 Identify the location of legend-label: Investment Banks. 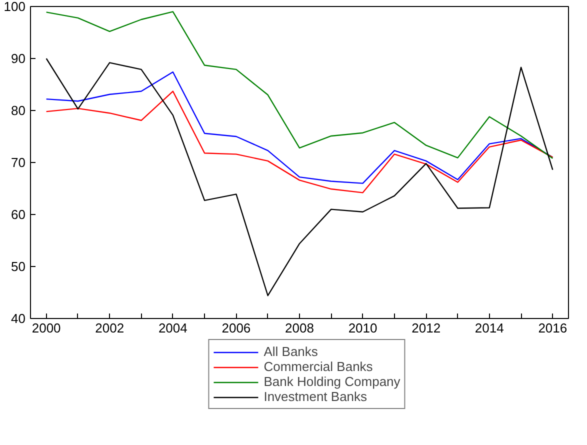
(316, 396).